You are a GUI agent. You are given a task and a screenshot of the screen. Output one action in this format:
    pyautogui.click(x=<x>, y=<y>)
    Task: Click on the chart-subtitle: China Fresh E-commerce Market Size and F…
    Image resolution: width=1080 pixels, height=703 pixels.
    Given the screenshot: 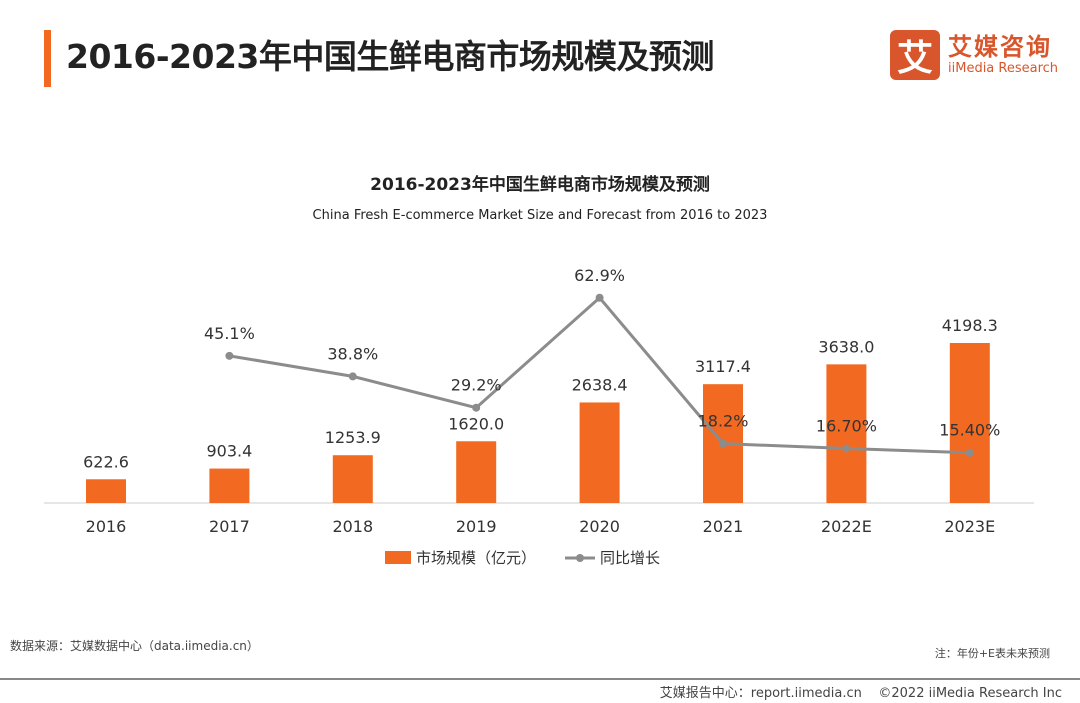 What is the action you would take?
    pyautogui.click(x=540, y=215)
    